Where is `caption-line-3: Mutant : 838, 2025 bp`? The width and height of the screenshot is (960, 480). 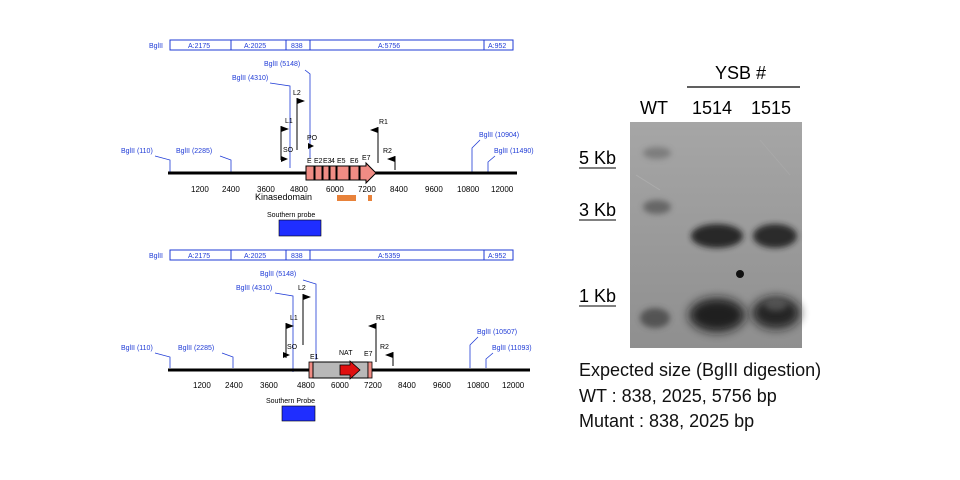
caption-line-3: Mutant : 838, 2025 bp is located at coordinates (666, 421).